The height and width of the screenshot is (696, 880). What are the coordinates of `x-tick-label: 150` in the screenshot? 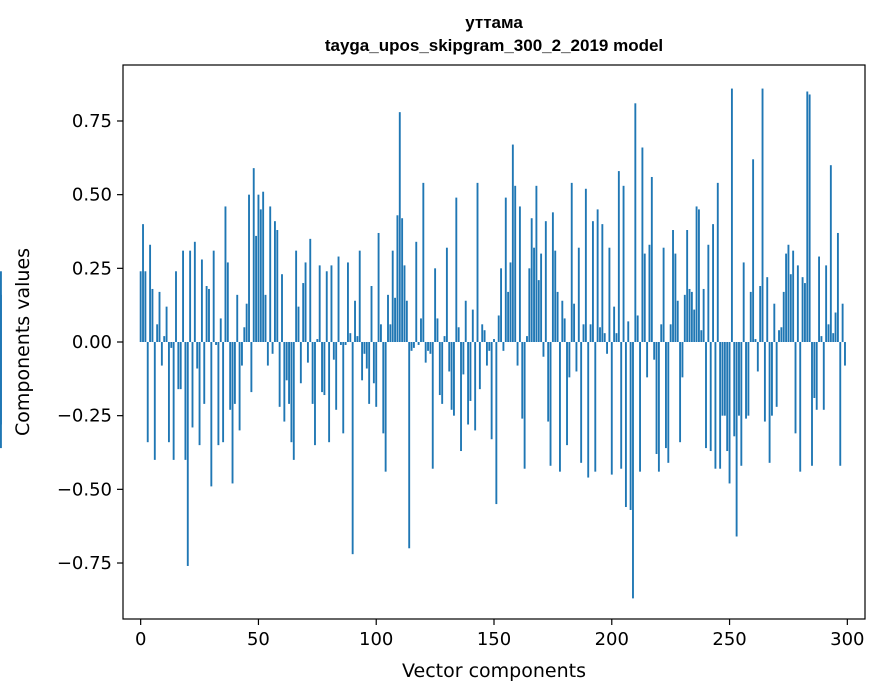 It's located at (494, 639).